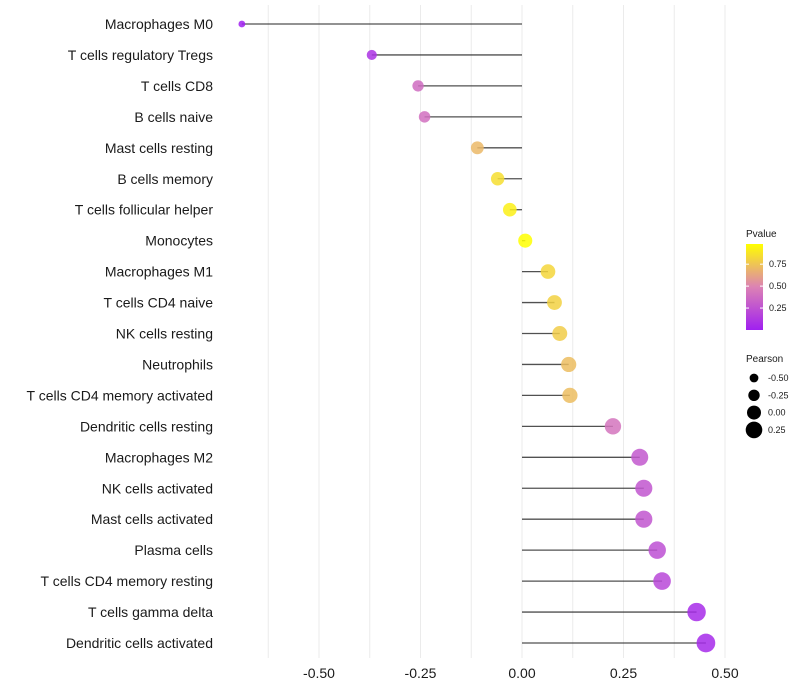 The image size is (800, 700). Describe the element at coordinates (777, 430) in the screenshot. I see `legend-size-label: 0.25` at that location.